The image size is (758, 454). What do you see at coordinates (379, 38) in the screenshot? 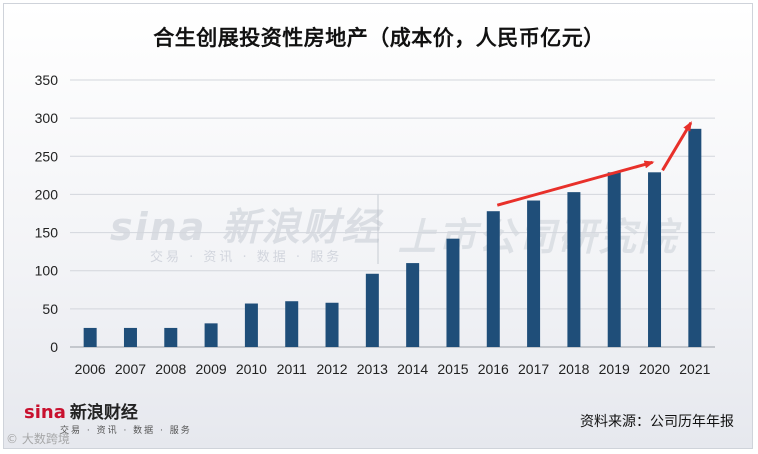
I see `chart-title: 合生创展投资性房地产（成本价，人民币亿元）` at bounding box center [379, 38].